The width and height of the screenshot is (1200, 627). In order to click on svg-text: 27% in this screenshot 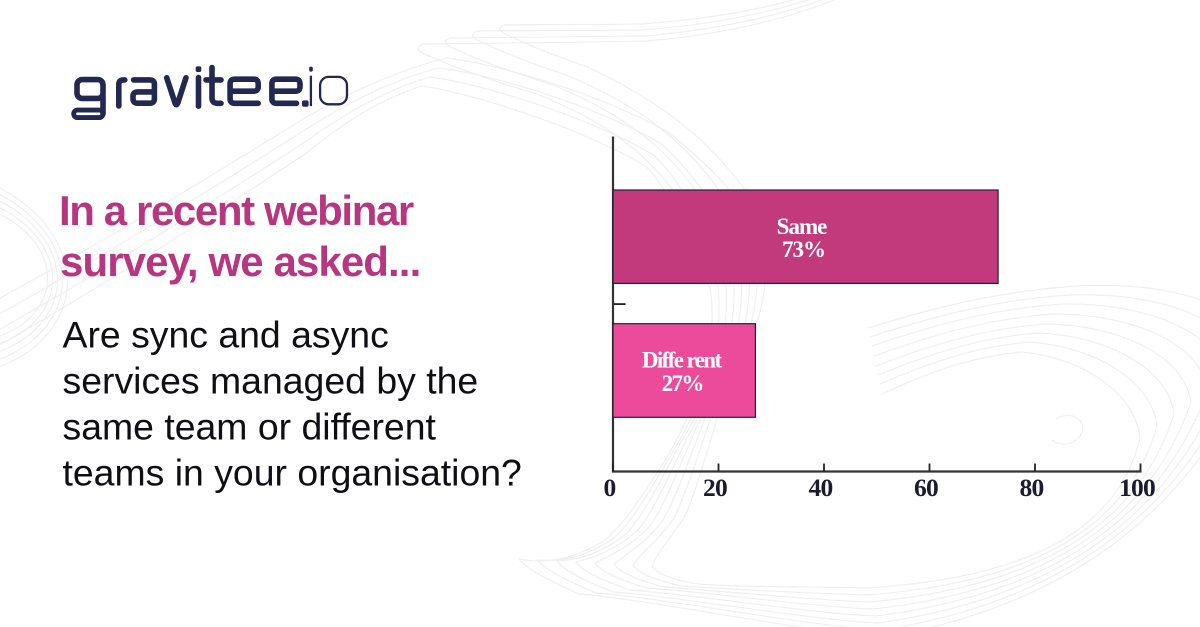, I will do `click(682, 383)`.